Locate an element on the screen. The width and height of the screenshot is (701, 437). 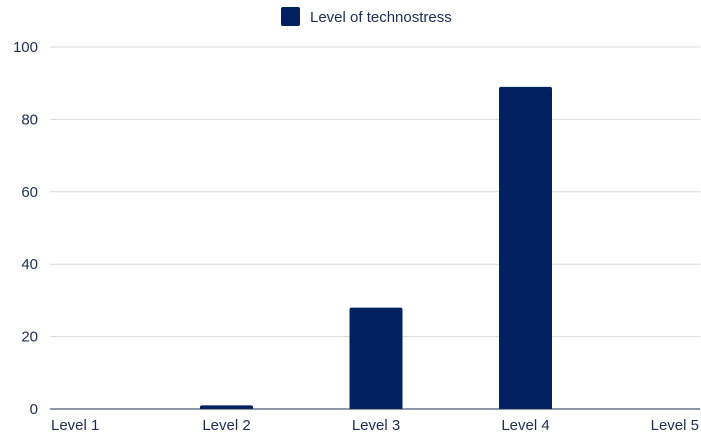
y-tick-label: 100 is located at coordinates (25, 47).